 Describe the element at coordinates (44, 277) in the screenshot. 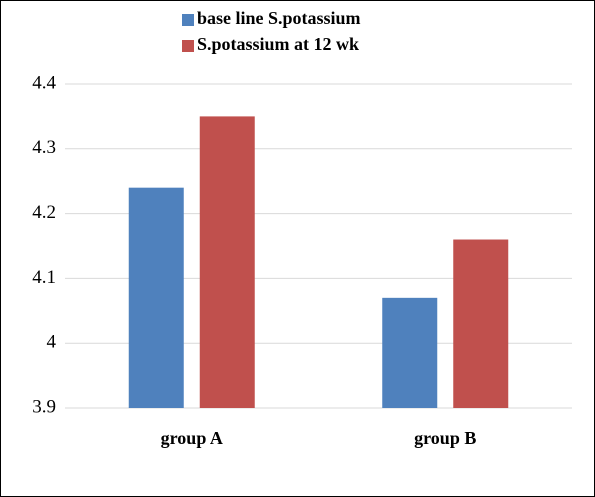

I see `y-tick-label: 4.1` at that location.